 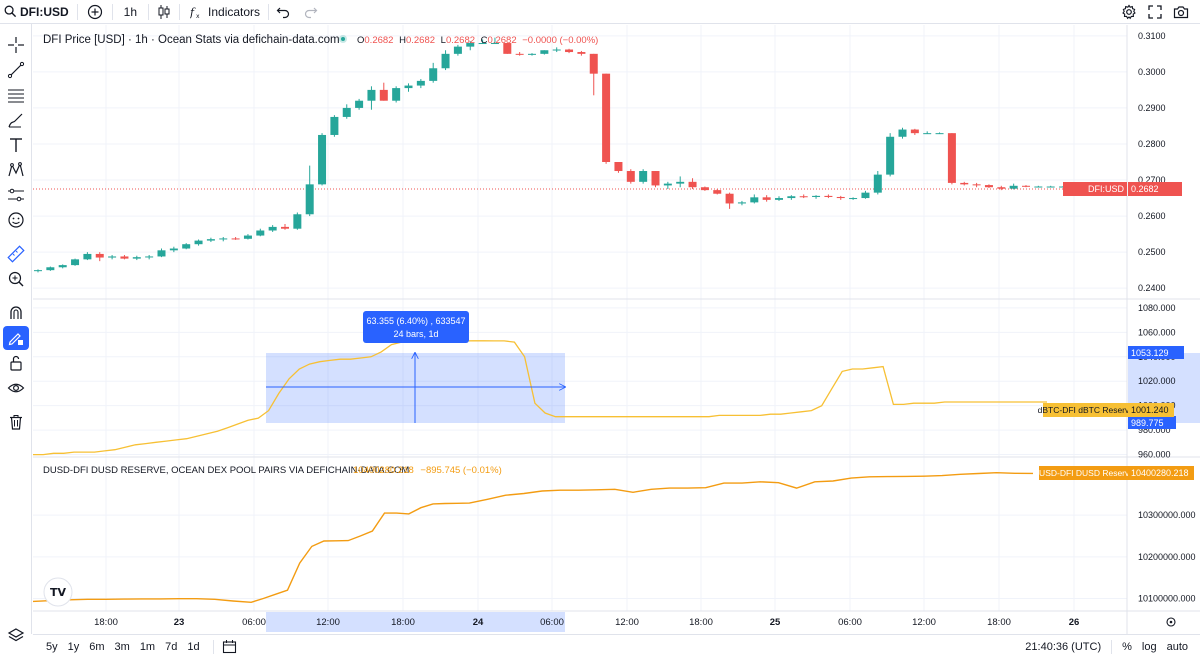 What do you see at coordinates (122, 646) in the screenshot?
I see `range-button-3m: 3m` at bounding box center [122, 646].